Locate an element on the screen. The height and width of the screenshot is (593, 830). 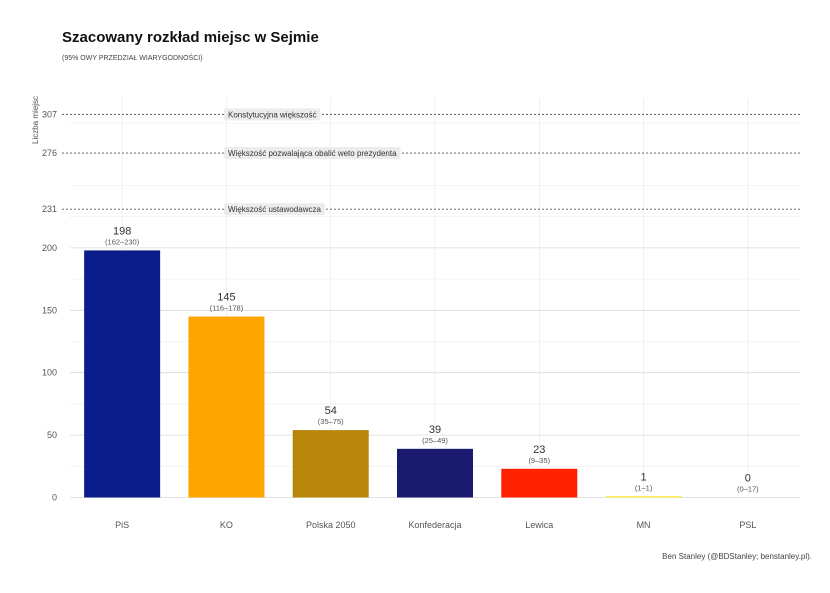
y-tick-label: 231 is located at coordinates (49, 209).